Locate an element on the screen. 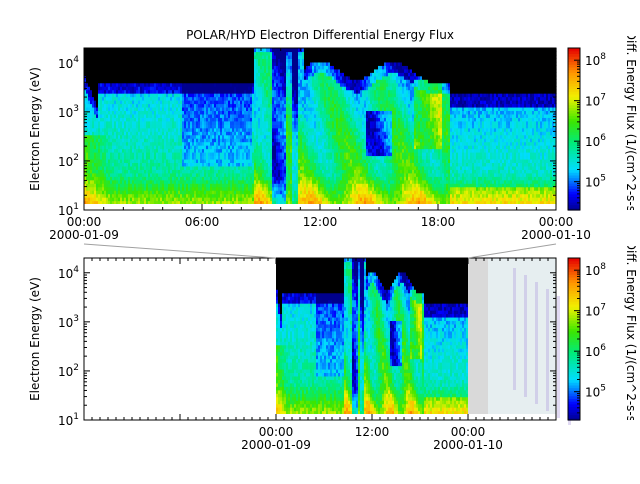 Image resolution: width=640 pixels, height=484 pixels. spectrogram-image is located at coordinates (372, 339).